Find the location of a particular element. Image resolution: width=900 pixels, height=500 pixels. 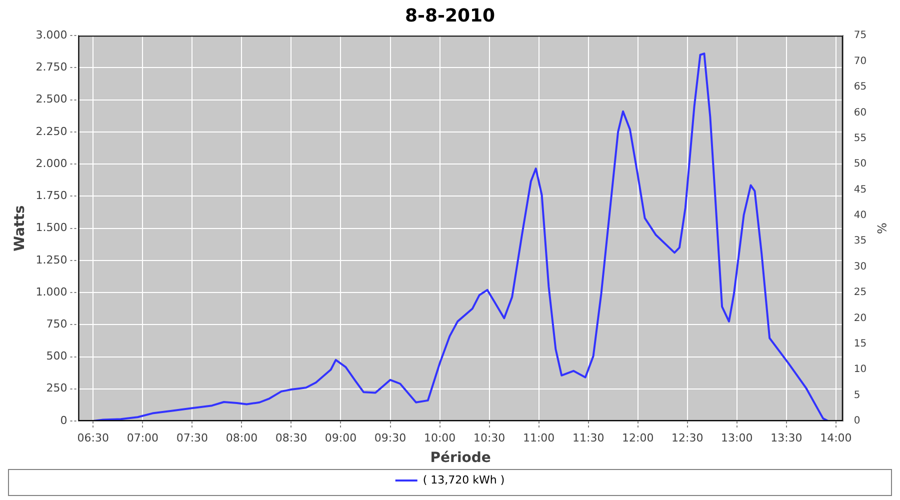

x-tick-label: 14:00 is located at coordinates (836, 437).